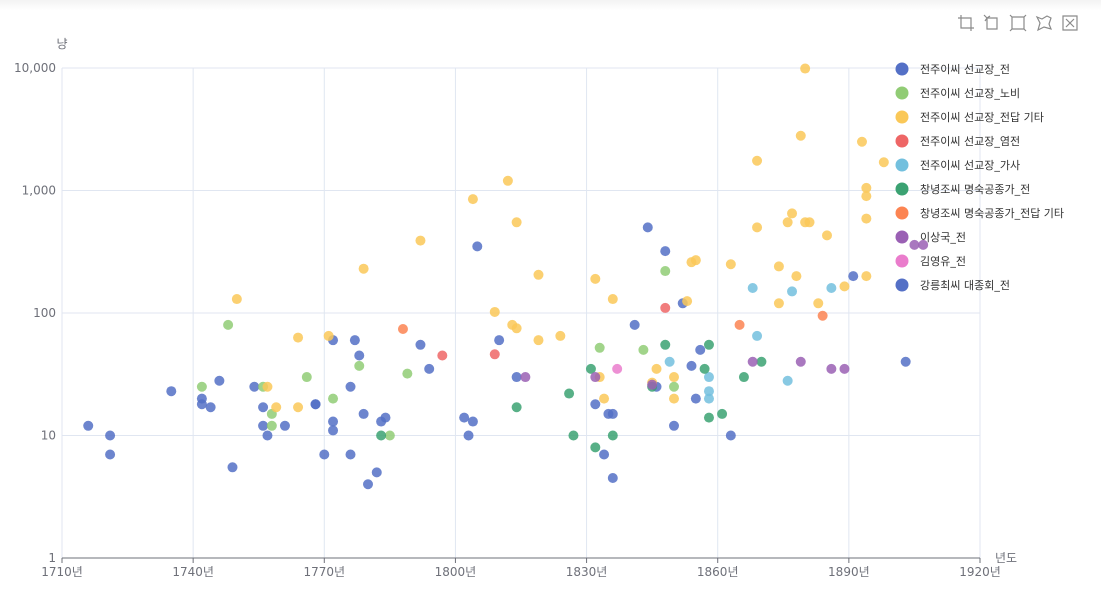  What do you see at coordinates (958, 165) in the screenshot?
I see `legend-item: 전주이씨 선교장_가사` at bounding box center [958, 165].